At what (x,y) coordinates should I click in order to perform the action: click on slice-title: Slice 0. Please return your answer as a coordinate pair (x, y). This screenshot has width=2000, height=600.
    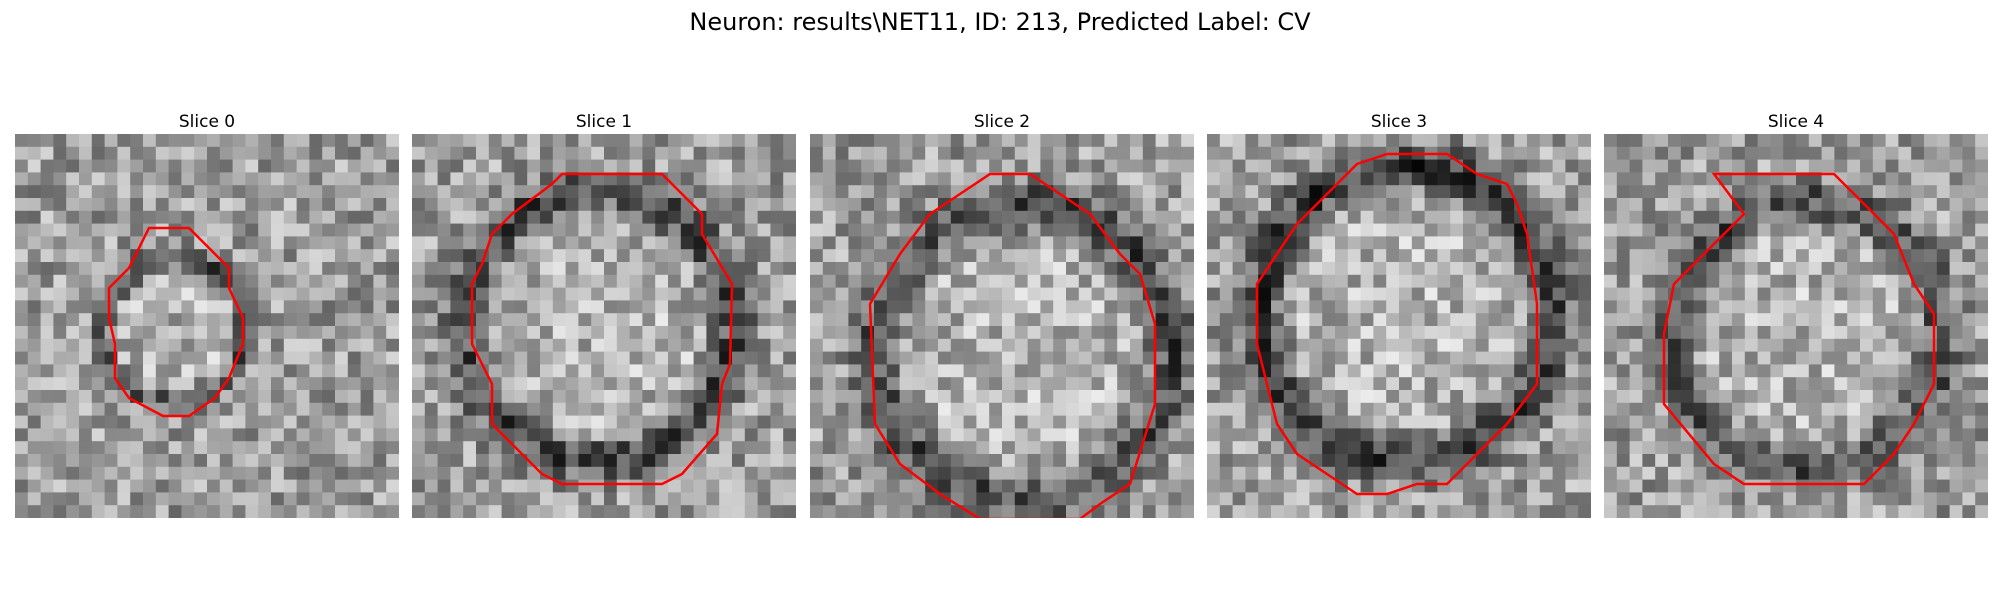
    Looking at the image, I should click on (207, 122).